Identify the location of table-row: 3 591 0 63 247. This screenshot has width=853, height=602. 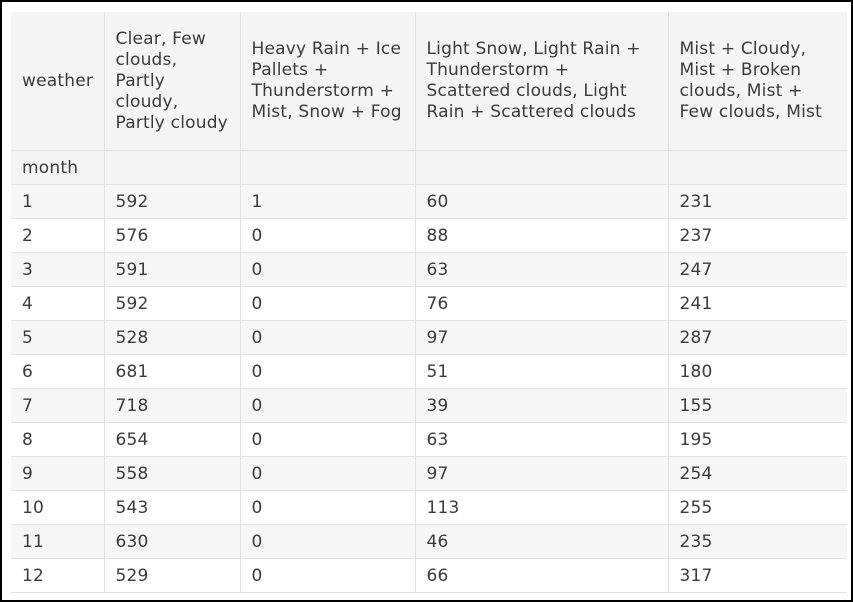
(429, 269).